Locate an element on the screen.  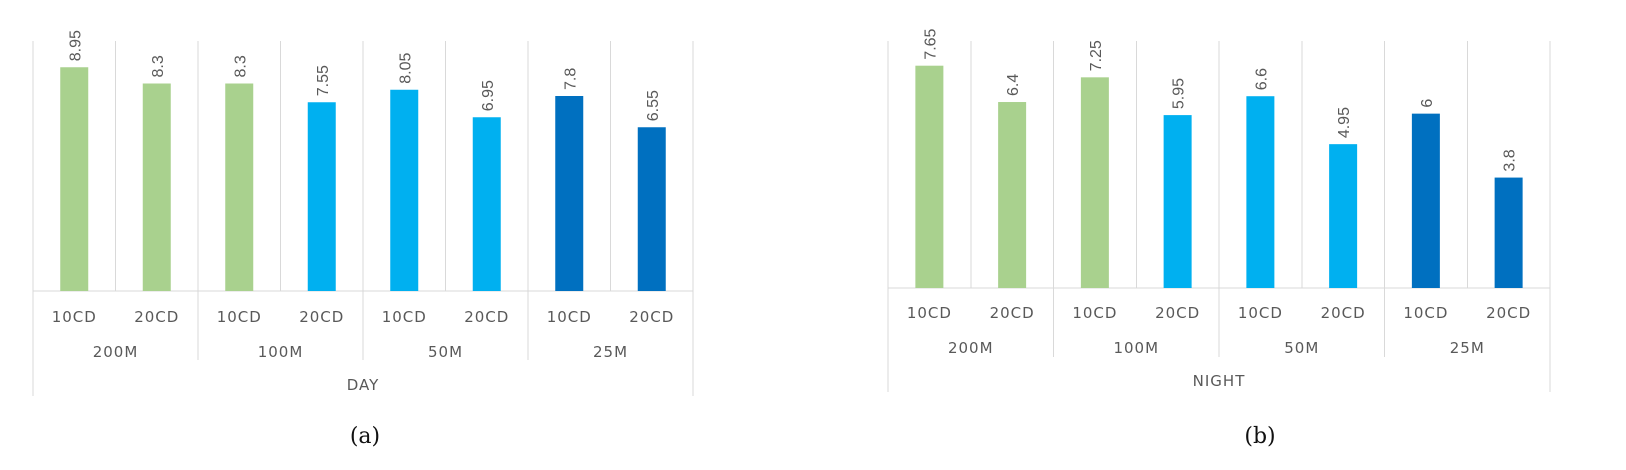
caption-b: (b) is located at coordinates (1260, 436).